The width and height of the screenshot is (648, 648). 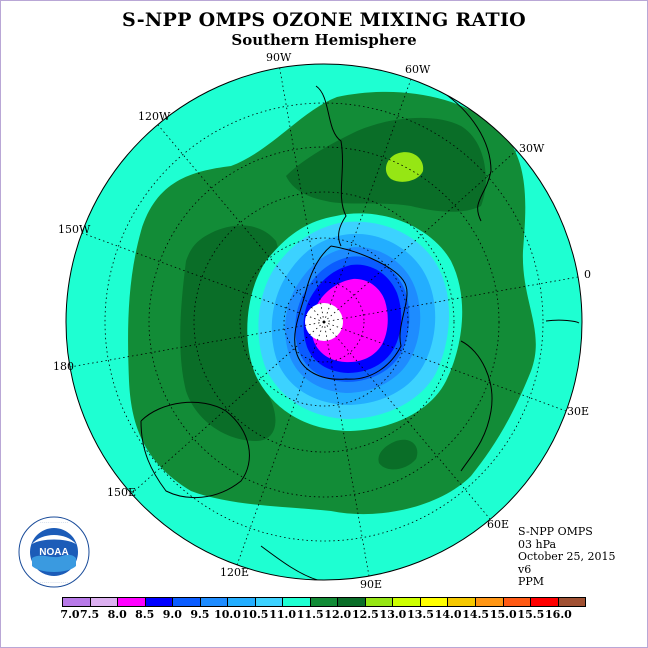 I want to click on colorbar-tick-label: 7.5, so click(x=90, y=614).